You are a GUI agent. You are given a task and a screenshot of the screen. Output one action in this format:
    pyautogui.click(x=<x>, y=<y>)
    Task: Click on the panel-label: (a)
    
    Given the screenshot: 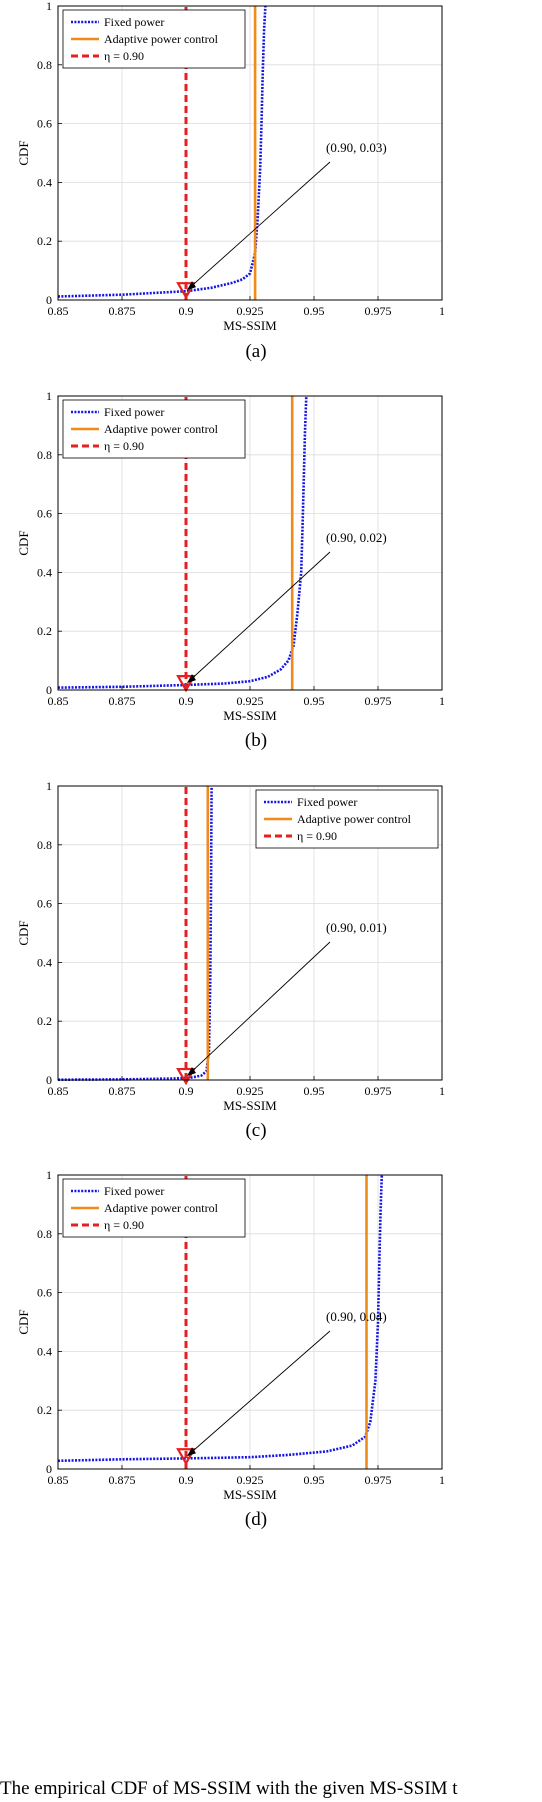 What is the action you would take?
    pyautogui.click(x=255, y=351)
    